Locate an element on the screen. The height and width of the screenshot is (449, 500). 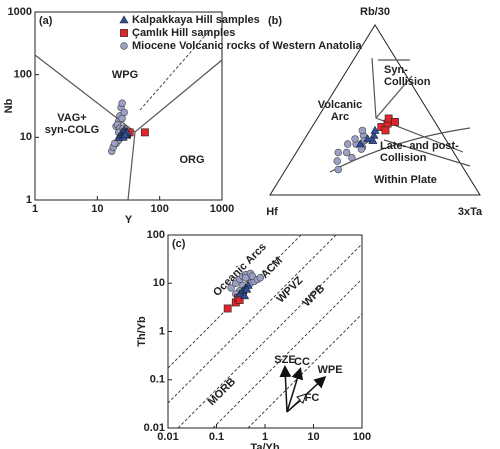
x-tick-label: 0.1 is located at coordinates (216, 437).